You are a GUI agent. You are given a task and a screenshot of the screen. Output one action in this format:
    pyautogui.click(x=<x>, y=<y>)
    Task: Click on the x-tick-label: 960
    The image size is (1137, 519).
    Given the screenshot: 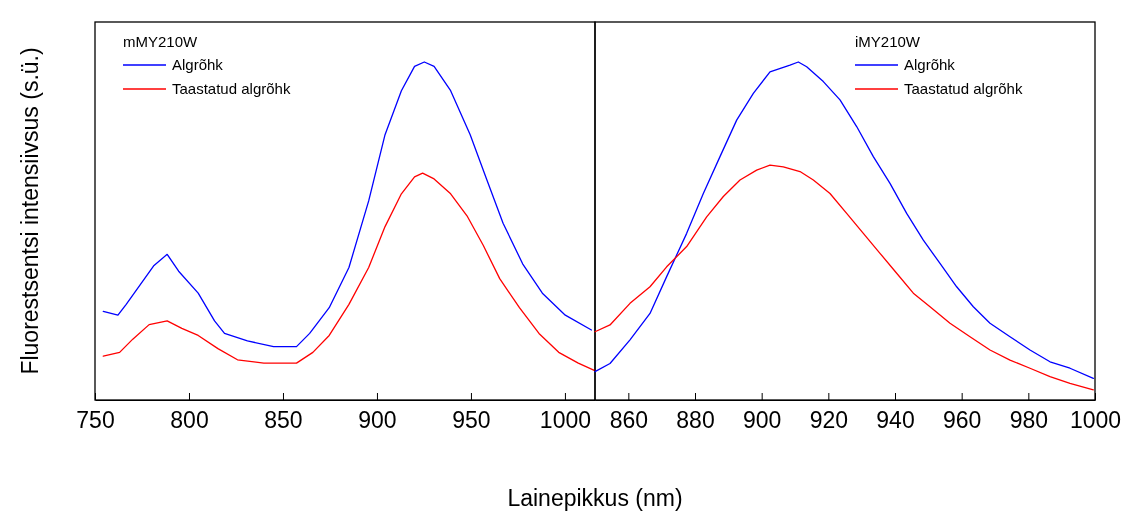 What is the action you would take?
    pyautogui.click(x=962, y=420)
    